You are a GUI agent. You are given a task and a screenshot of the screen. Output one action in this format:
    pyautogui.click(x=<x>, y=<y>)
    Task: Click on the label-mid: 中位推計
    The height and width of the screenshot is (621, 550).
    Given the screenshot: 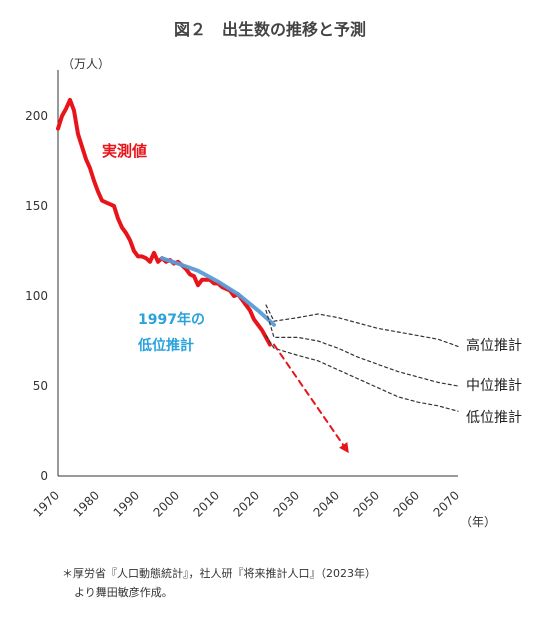 What is the action you would take?
    pyautogui.click(x=494, y=386)
    